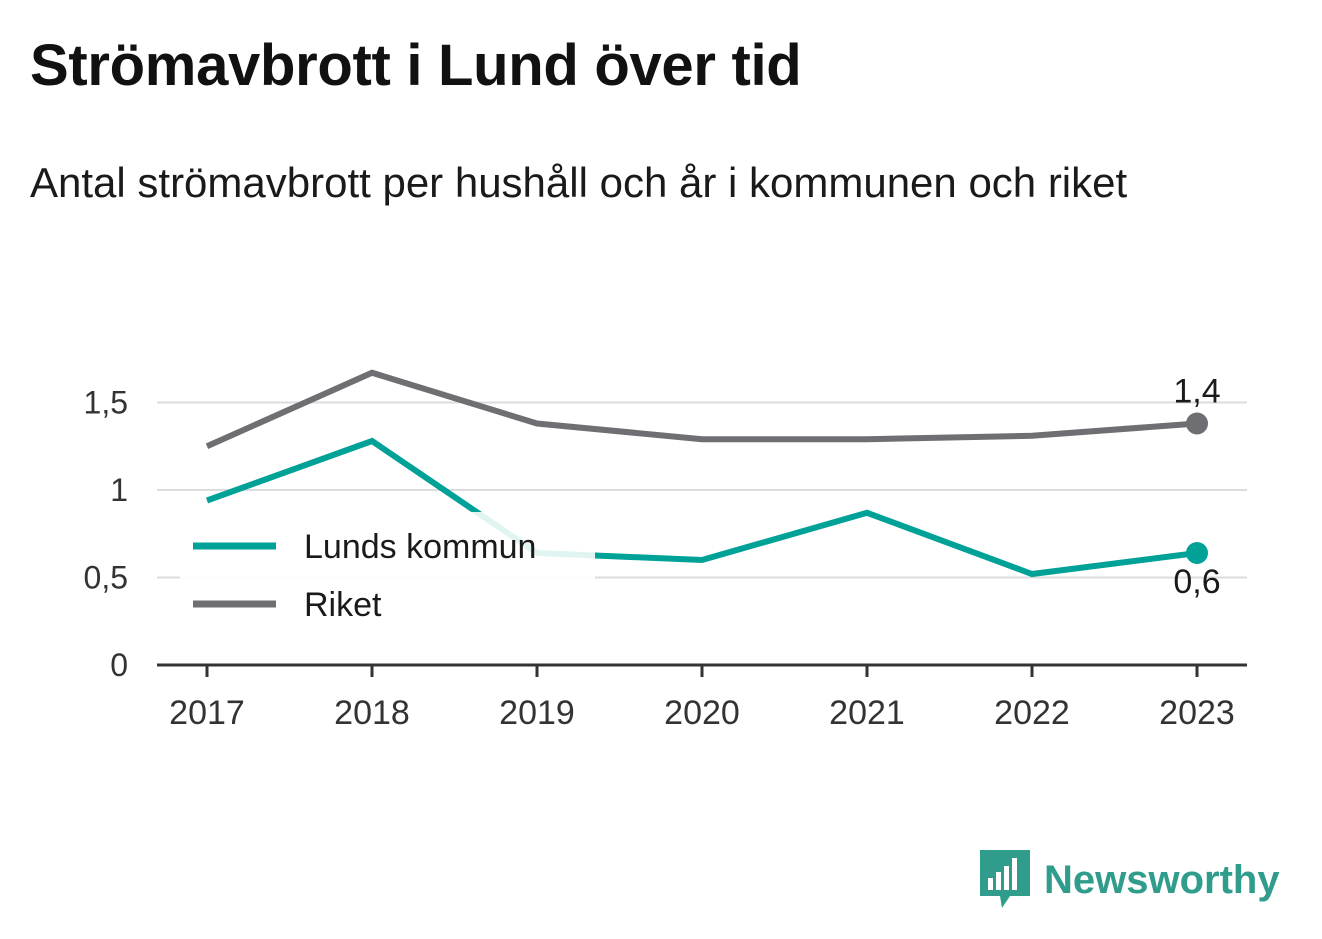  What do you see at coordinates (1197, 713) in the screenshot?
I see `x-tick-label: 2023` at bounding box center [1197, 713].